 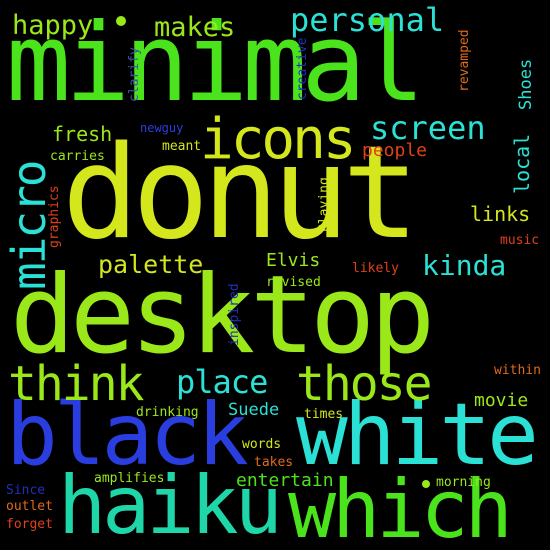 What do you see at coordinates (367, 20) in the screenshot?
I see `word-personal: personal` at bounding box center [367, 20].